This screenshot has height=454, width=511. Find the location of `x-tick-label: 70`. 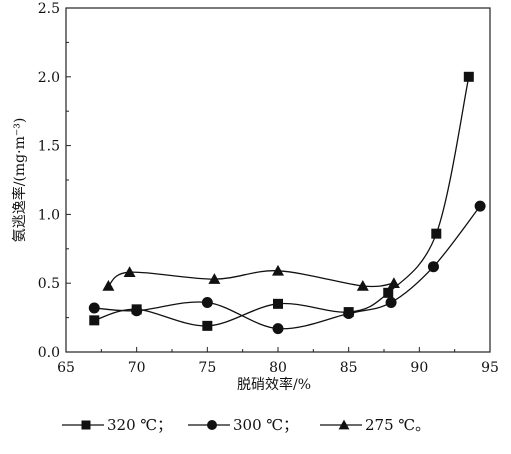

x-tick-label: 70 is located at coordinates (137, 368).